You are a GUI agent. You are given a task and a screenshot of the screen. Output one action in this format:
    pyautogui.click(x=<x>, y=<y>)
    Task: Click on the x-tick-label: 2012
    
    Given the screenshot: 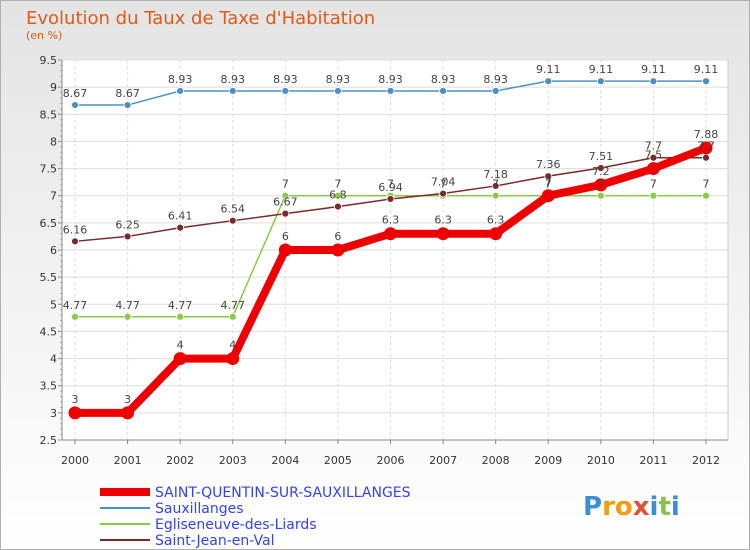 What is the action you would take?
    pyautogui.click(x=706, y=460)
    